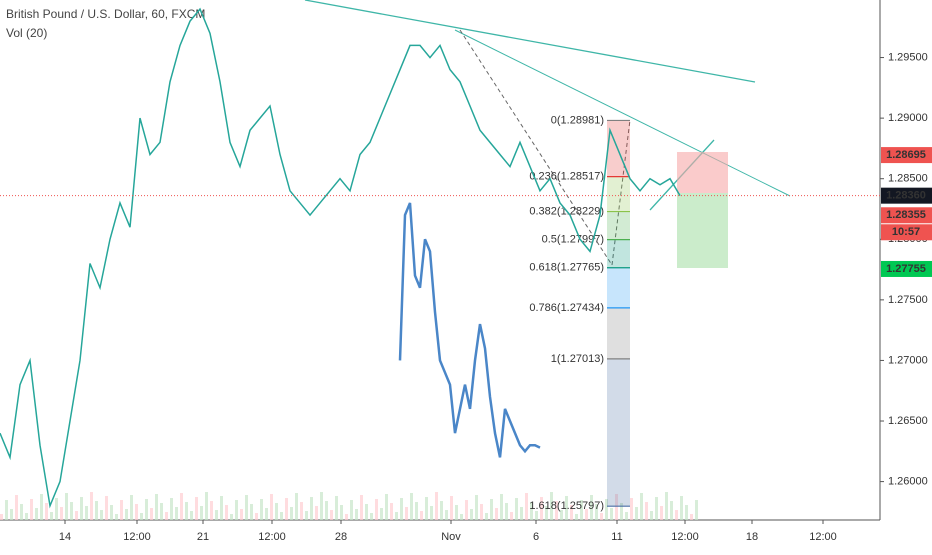  Describe the element at coordinates (908, 179) in the screenshot. I see `y-tick-label: 1.28500` at that location.